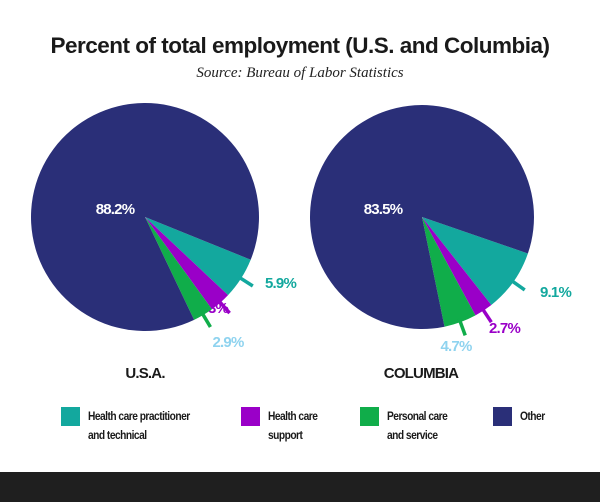 The width and height of the screenshot is (600, 502). Describe the element at coordinates (532, 416) in the screenshot. I see `legend-label-other: Other` at that location.